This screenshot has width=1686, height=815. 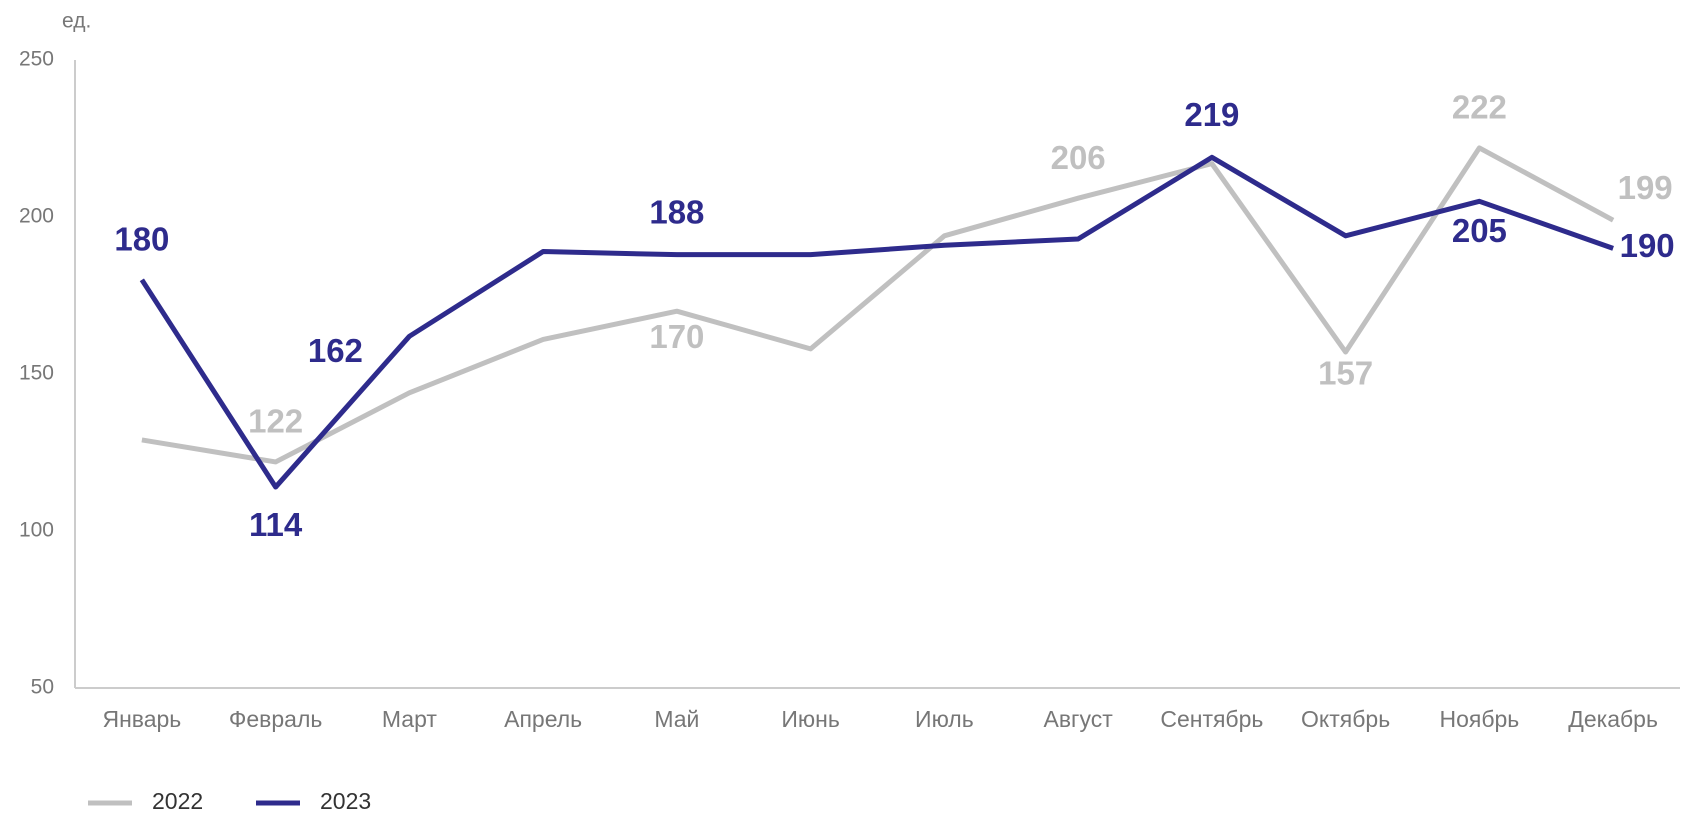 What do you see at coordinates (1647, 245) in the screenshot?
I see `value-label: 190` at bounding box center [1647, 245].